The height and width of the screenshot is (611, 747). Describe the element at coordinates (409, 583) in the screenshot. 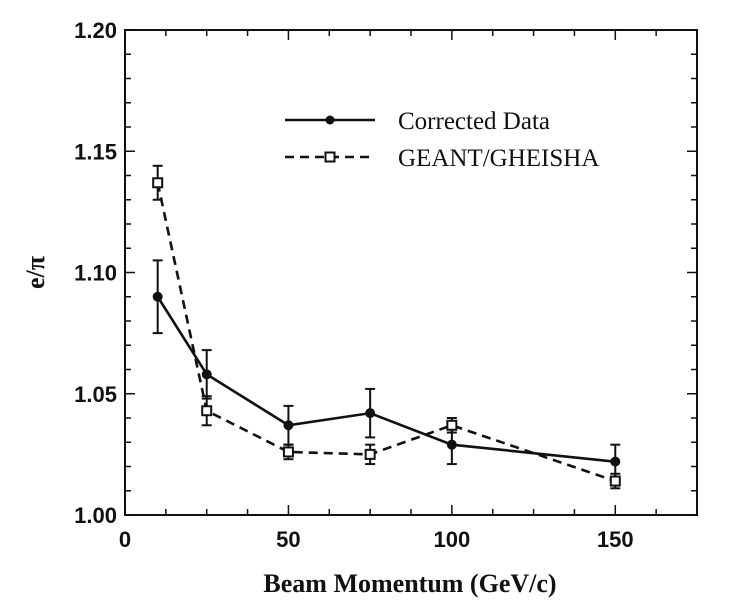

I see `x-axis-title: Beam Momentum (GeV/c)` at that location.